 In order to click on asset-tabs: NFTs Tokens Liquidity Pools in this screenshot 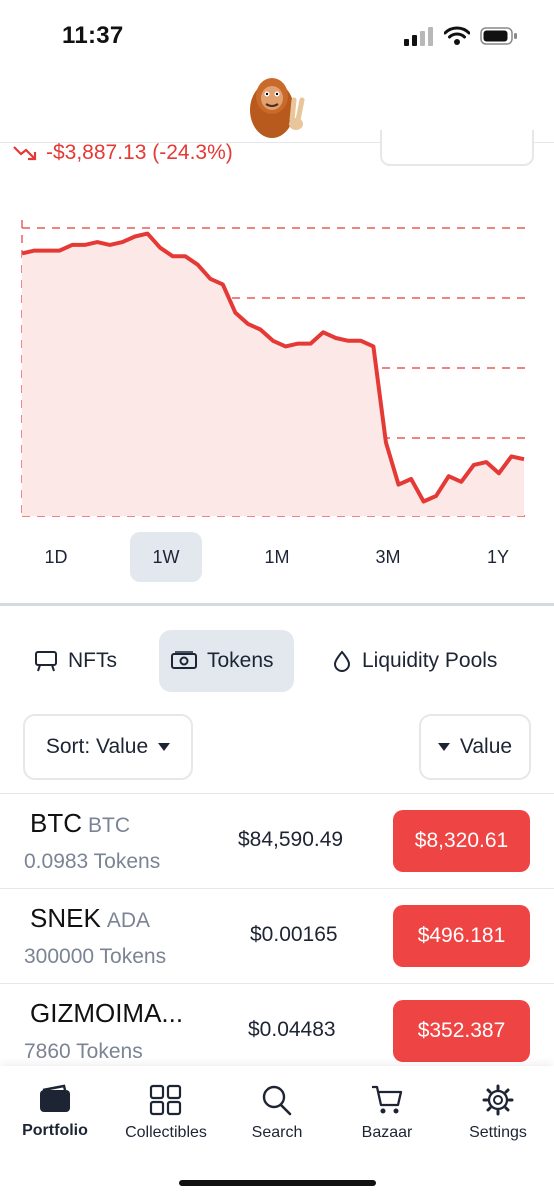, I will do `click(277, 661)`.